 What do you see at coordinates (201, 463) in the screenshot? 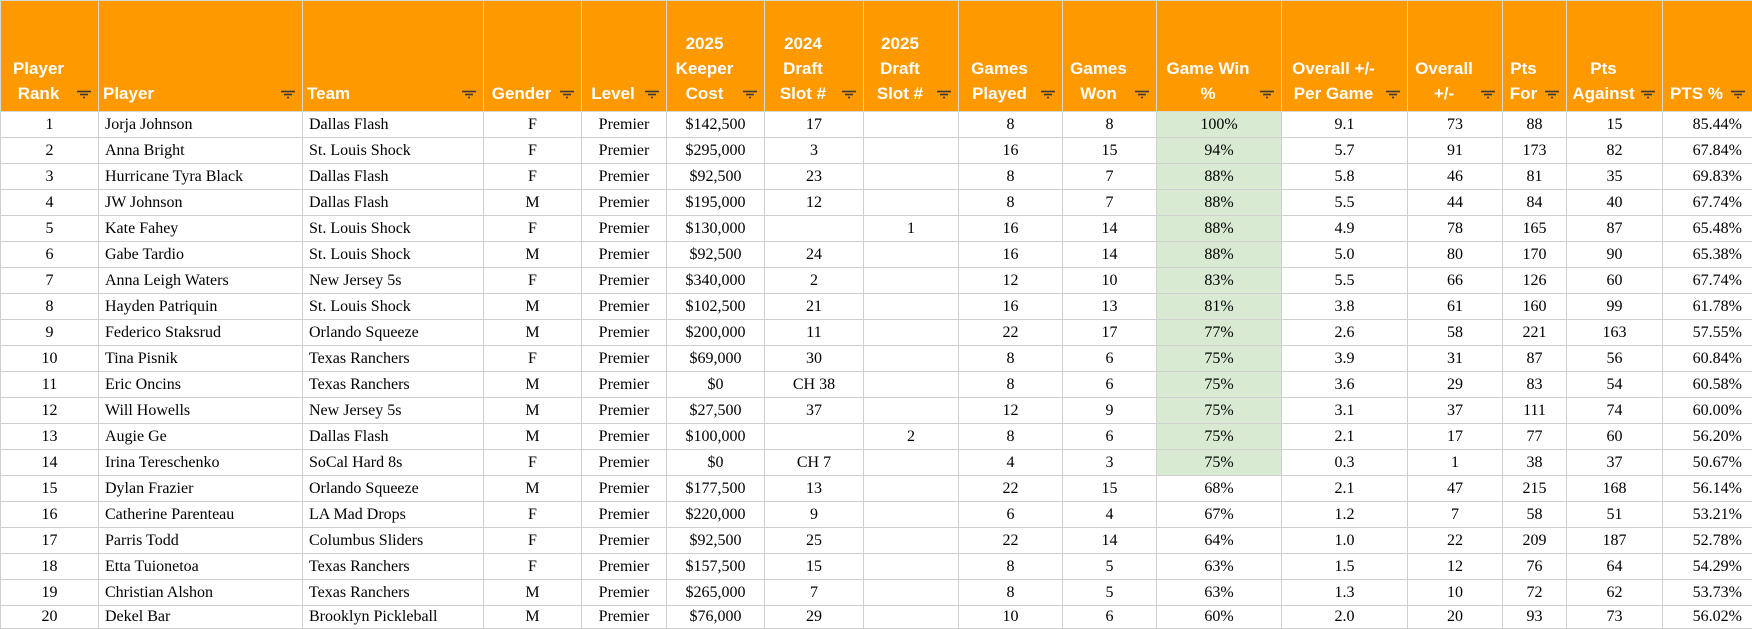
I see `cell-player: Irina Tereschenko` at bounding box center [201, 463].